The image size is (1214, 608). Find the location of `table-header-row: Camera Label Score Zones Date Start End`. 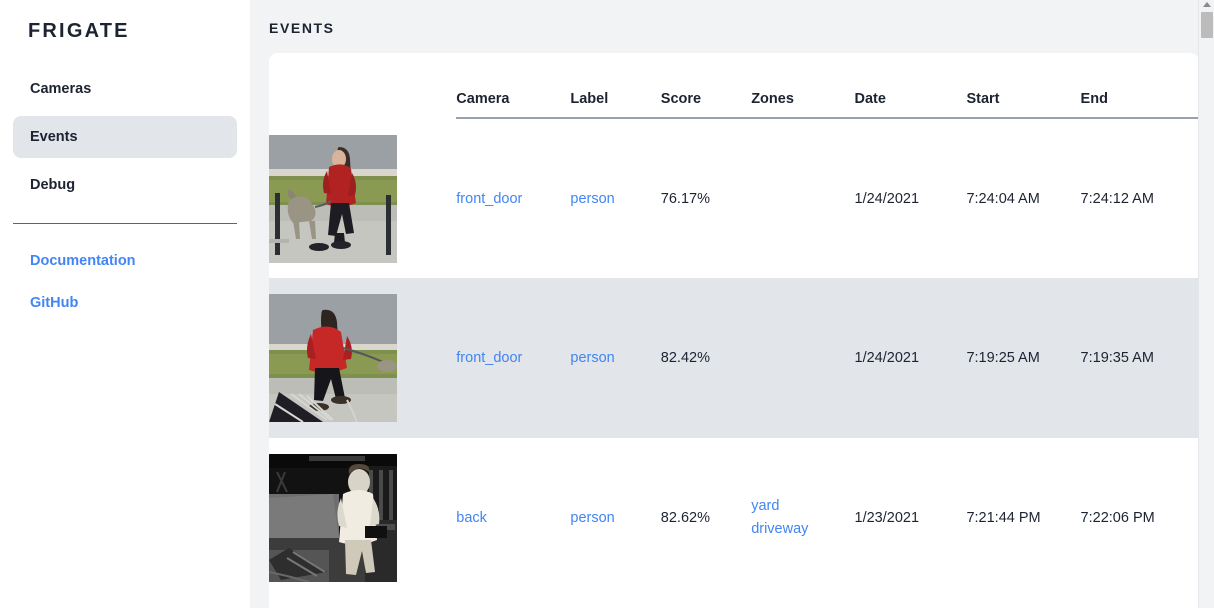

table-header-row: Camera Label Score Zones Date Start End is located at coordinates (734, 86).